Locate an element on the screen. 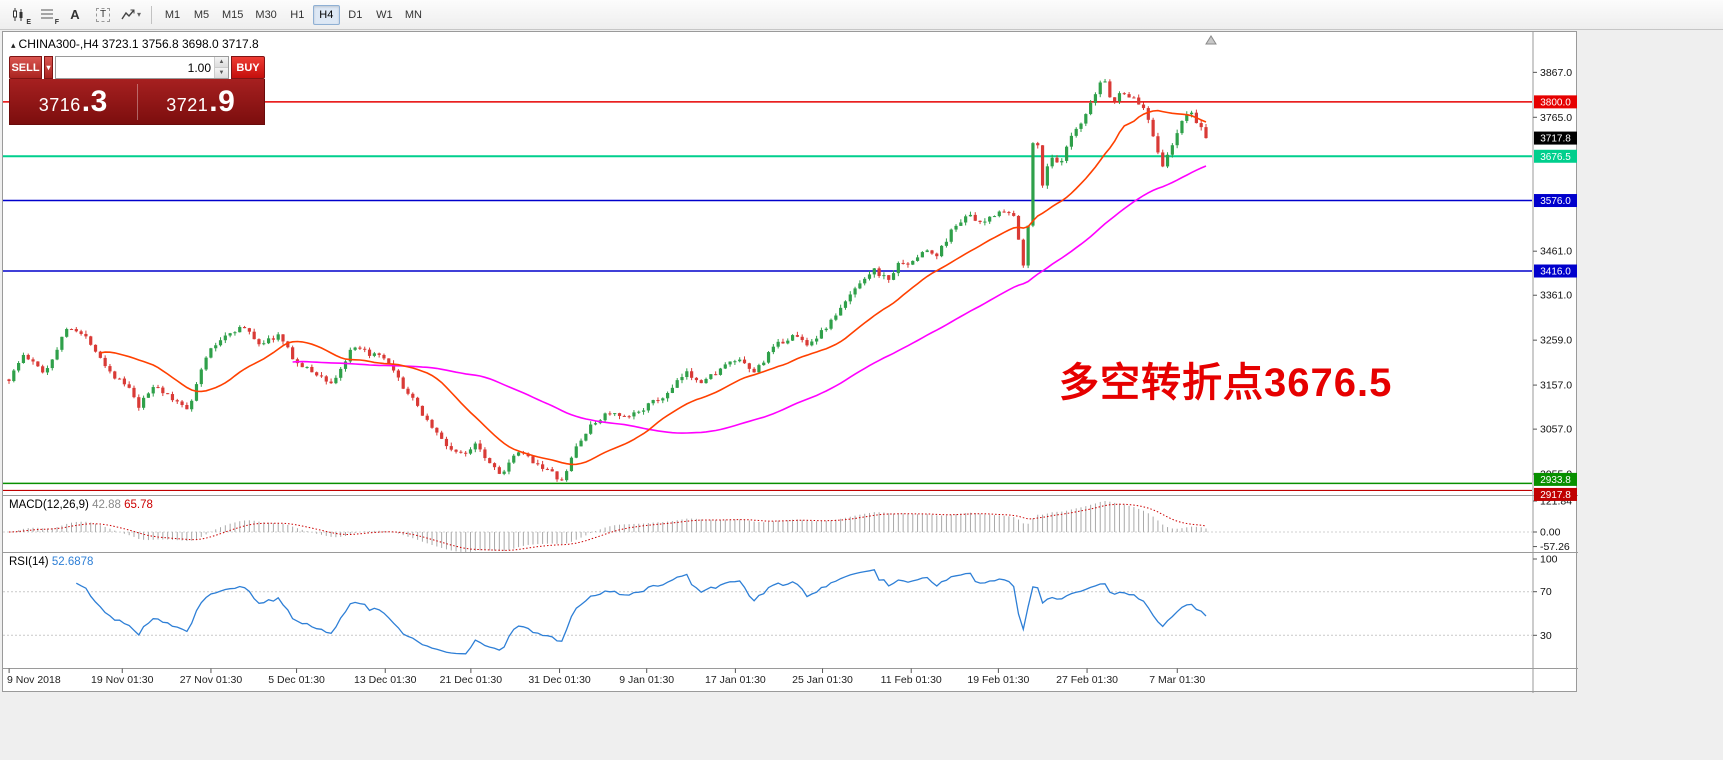 Image resolution: width=1723 pixels, height=760 pixels. volume-input is located at coordinates (135, 67).